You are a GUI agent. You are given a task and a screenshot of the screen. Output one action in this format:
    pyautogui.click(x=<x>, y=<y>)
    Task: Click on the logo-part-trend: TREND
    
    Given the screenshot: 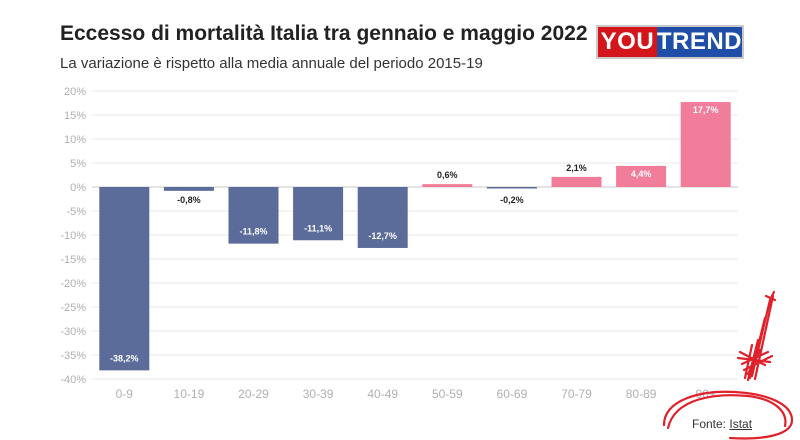 What is the action you would take?
    pyautogui.click(x=699, y=42)
    